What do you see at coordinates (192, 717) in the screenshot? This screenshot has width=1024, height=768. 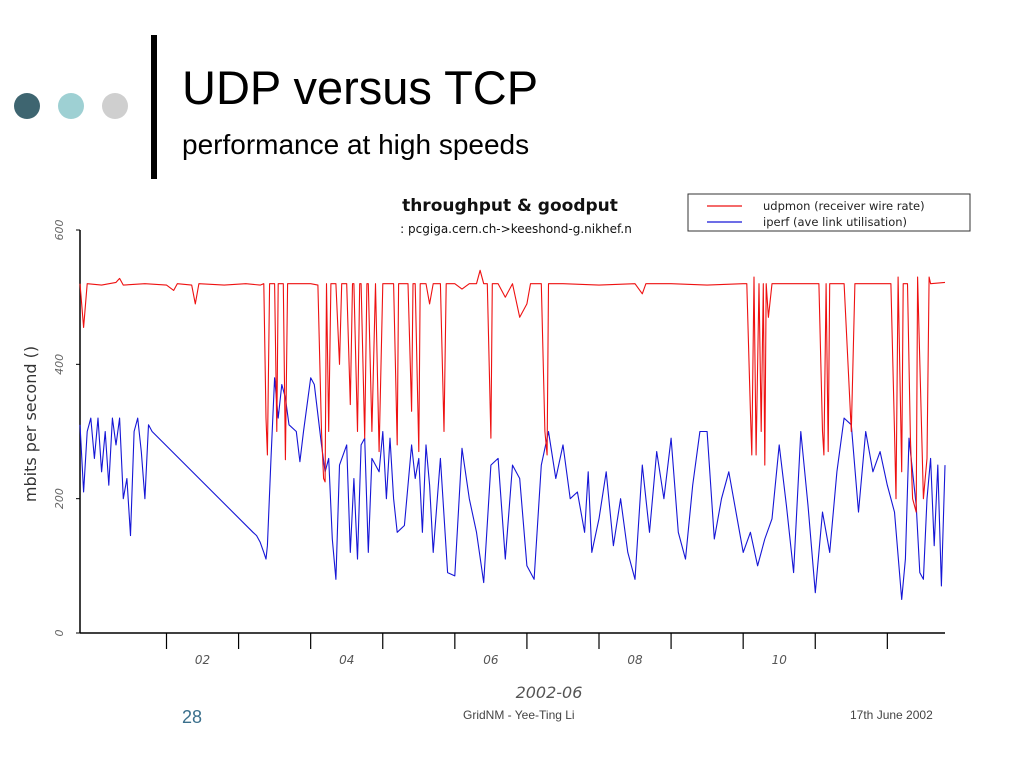 I see `slide-number: 28` at bounding box center [192, 717].